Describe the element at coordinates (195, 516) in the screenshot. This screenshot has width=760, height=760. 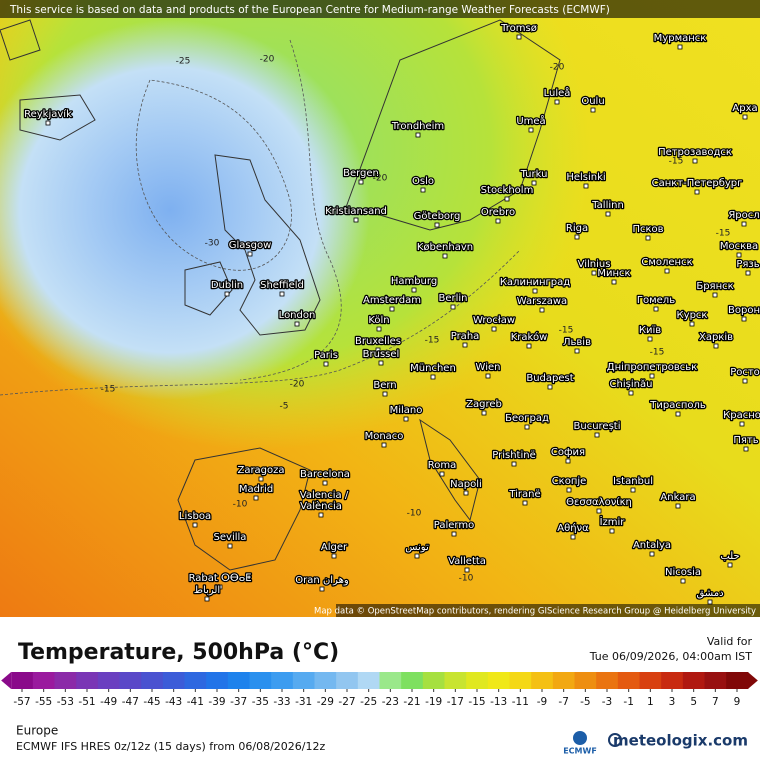
I see `city-label: Lisboa` at that location.